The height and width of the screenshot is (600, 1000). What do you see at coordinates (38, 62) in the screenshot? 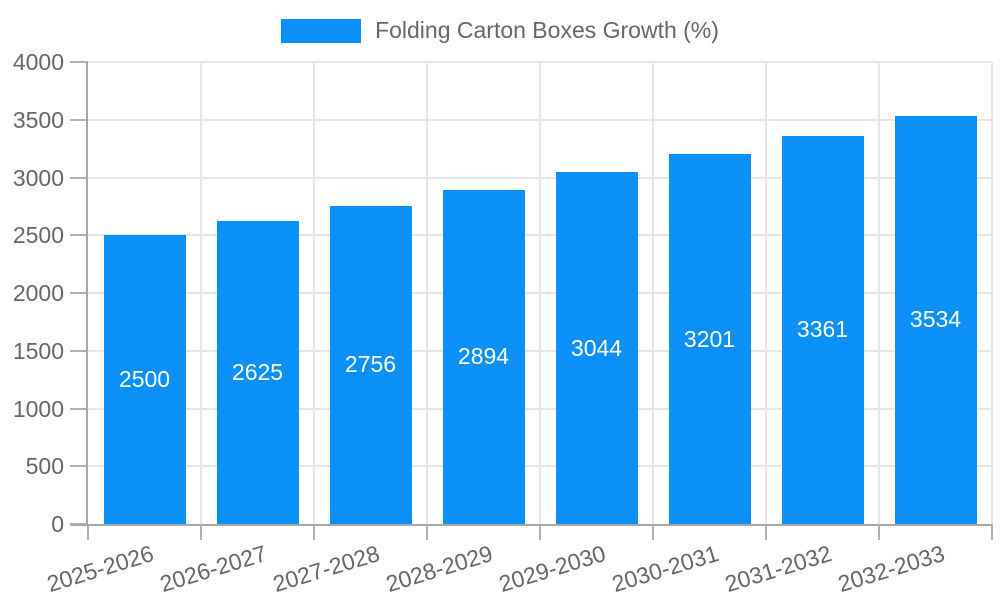
I see `y-tick-label: 4000` at bounding box center [38, 62].